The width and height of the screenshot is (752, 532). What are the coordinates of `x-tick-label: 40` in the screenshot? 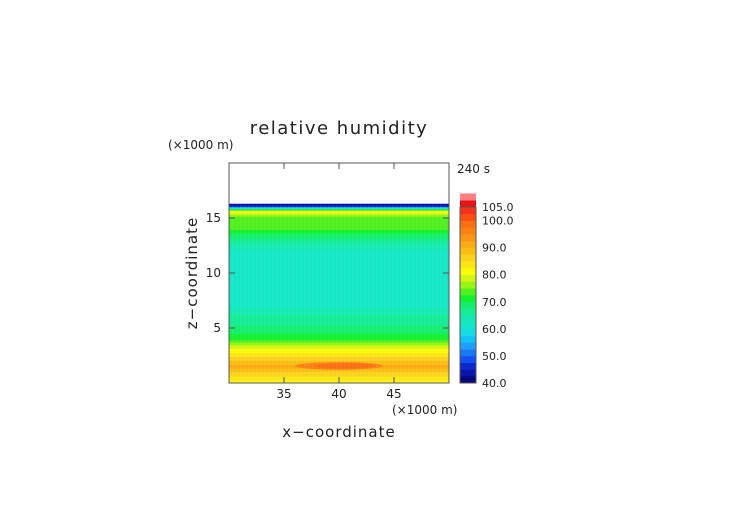 It's located at (338, 394).